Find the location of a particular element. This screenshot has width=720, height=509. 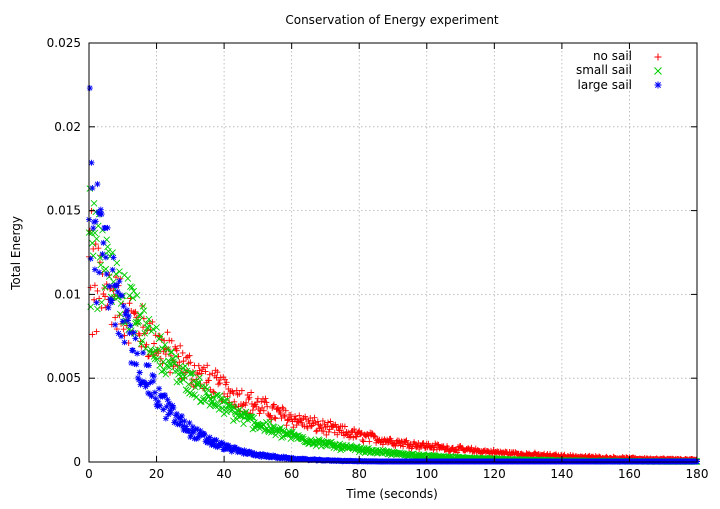

x-tick-label: 20 is located at coordinates (156, 474).